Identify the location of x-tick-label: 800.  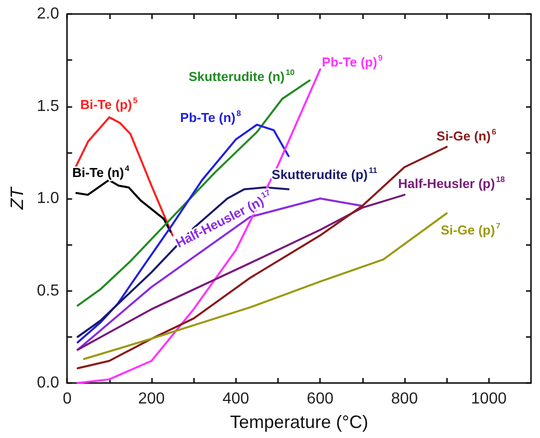
(404, 399).